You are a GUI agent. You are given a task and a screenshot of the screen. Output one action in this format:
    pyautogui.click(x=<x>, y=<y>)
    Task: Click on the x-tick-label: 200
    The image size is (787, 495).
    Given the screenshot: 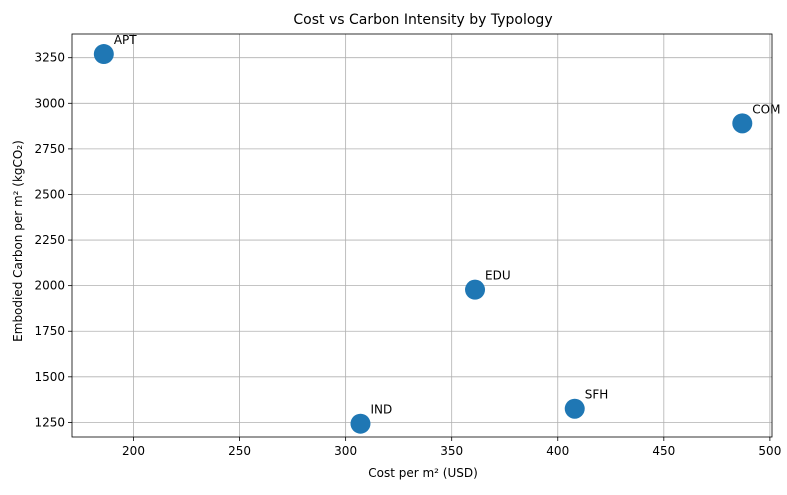 What is the action you would take?
    pyautogui.click(x=133, y=451)
    